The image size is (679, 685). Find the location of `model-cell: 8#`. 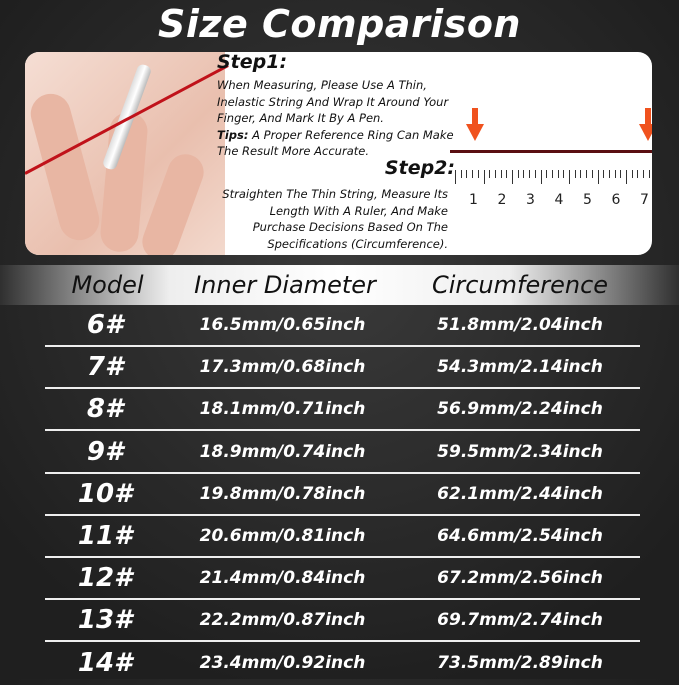

model-cell: 8# is located at coordinates (105, 409).